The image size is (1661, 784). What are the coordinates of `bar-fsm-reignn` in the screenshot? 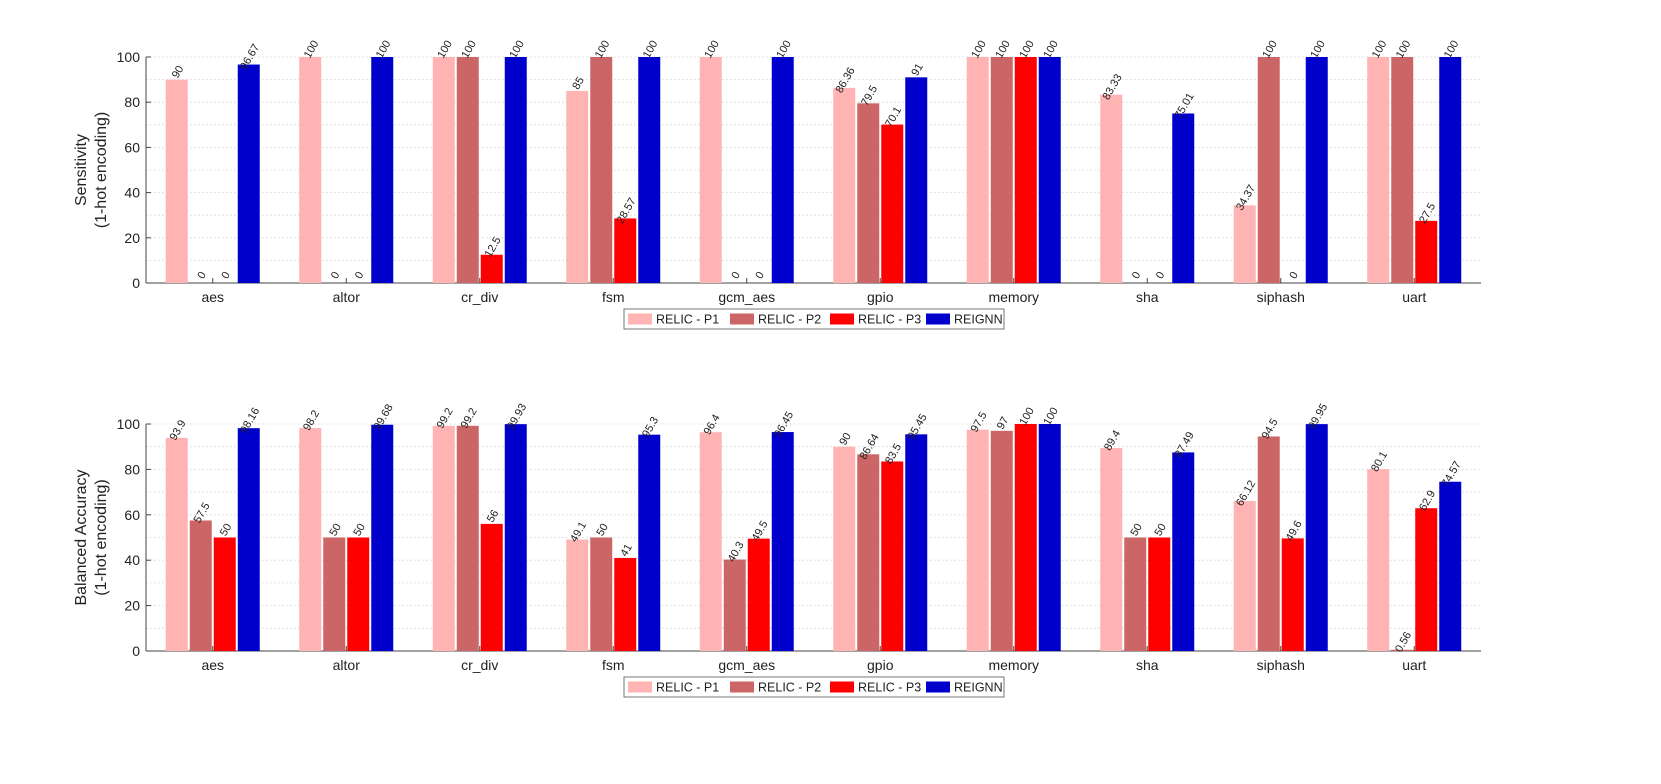 It's located at (649, 170).